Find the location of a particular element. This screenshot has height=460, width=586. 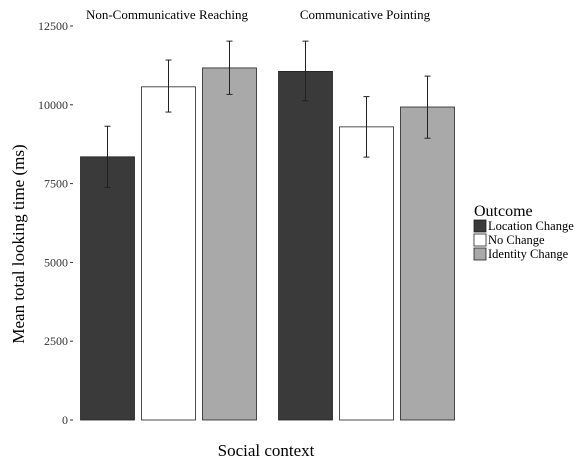

legend-label: No Change is located at coordinates (516, 240).